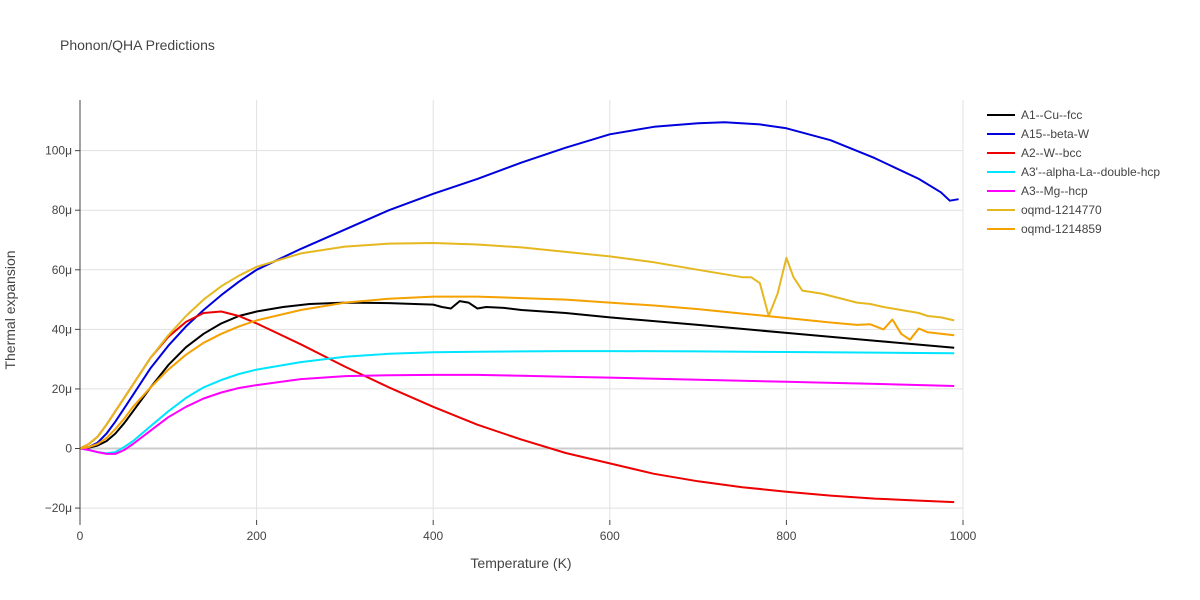 This screenshot has width=1200, height=600. What do you see at coordinates (527, 531) in the screenshot?
I see `x-axis-ticks: 0 200 400 600 800 1000` at bounding box center [527, 531].